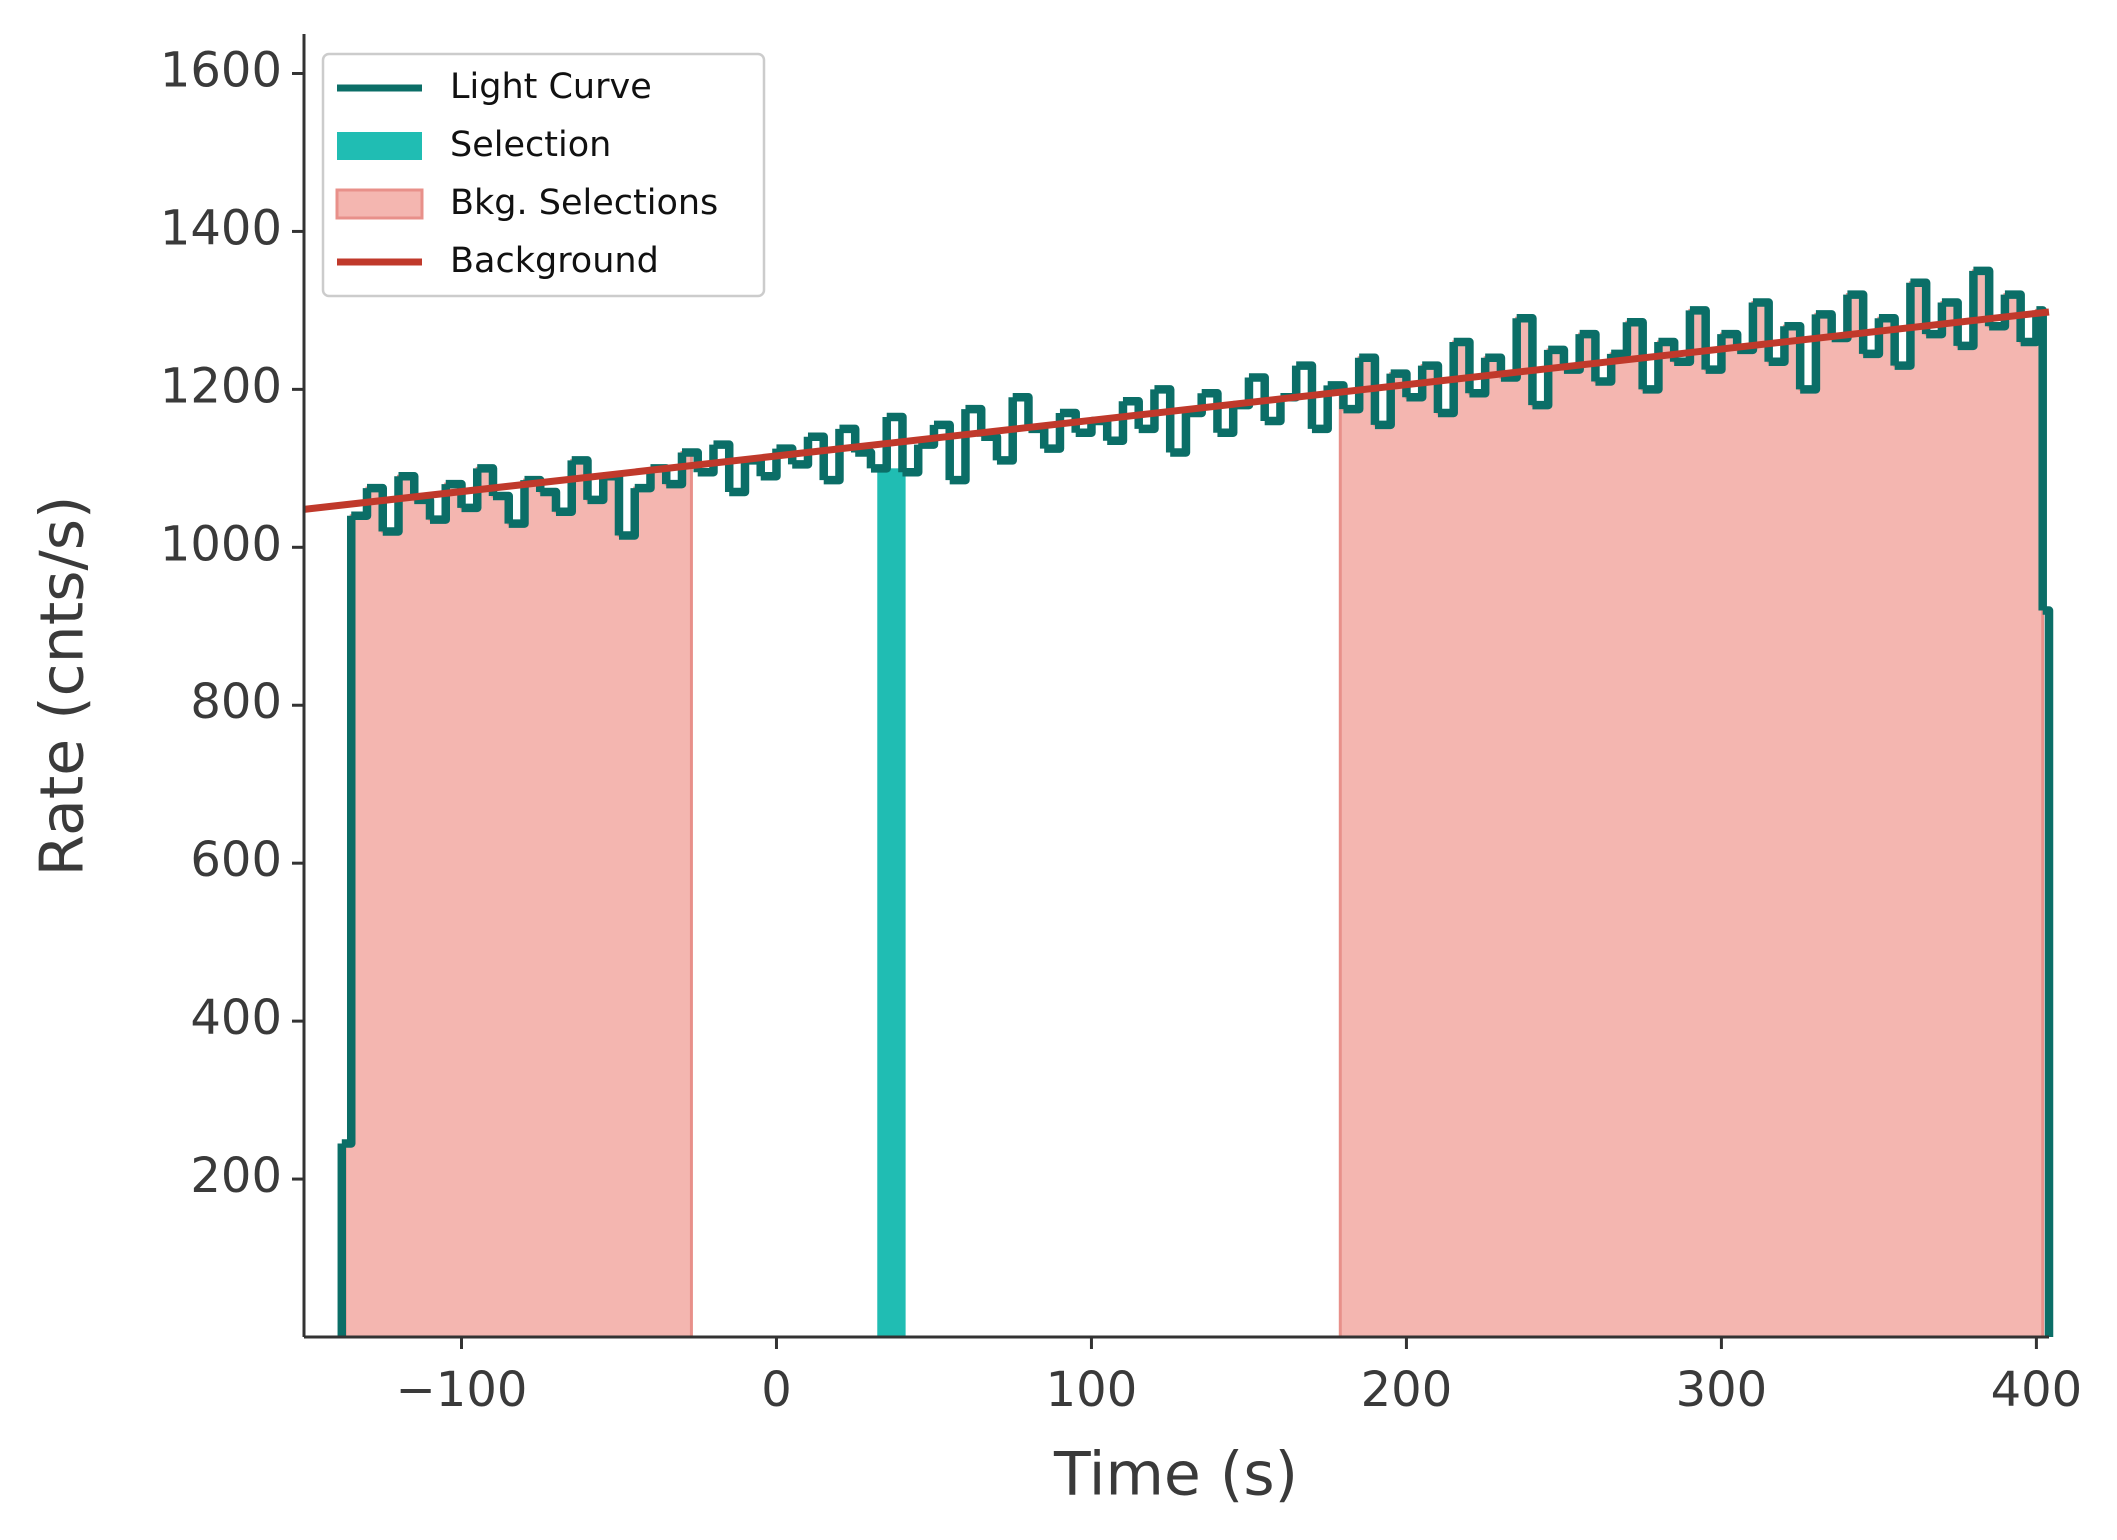 The height and width of the screenshot is (1540, 2117). What do you see at coordinates (554, 261) in the screenshot?
I see `legend-label: Background` at bounding box center [554, 261].